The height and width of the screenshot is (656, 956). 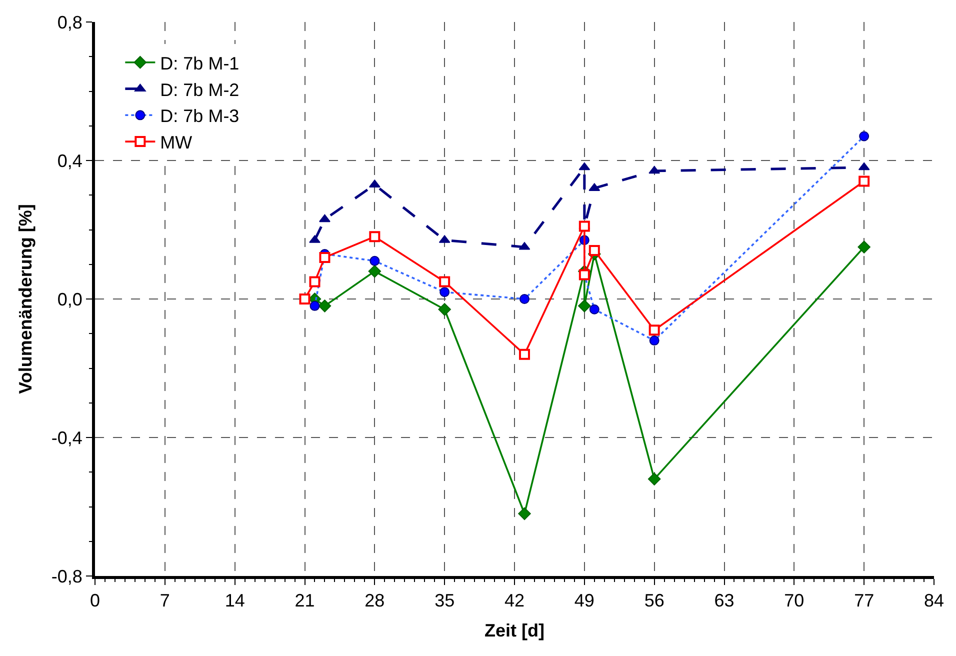 What do you see at coordinates (934, 600) in the screenshot?
I see `x-tick-label: 84` at bounding box center [934, 600].